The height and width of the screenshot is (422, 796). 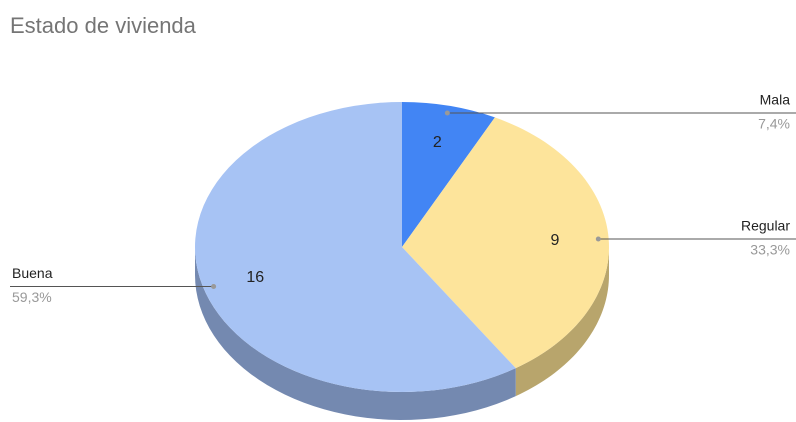 What do you see at coordinates (103, 25) in the screenshot?
I see `chart-title: Estado de vivienda` at bounding box center [103, 25].